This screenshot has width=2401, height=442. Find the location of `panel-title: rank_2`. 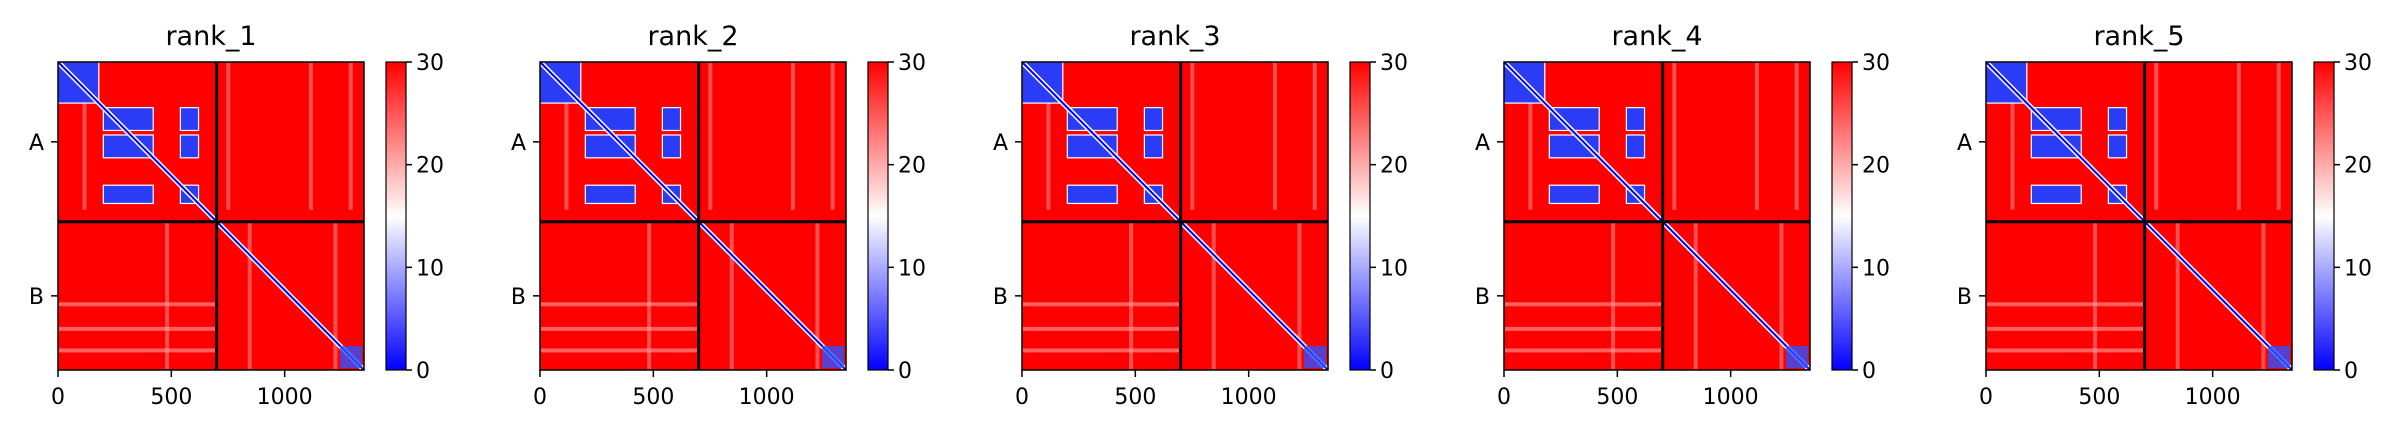

panel-title: rank_2 is located at coordinates (692, 36).